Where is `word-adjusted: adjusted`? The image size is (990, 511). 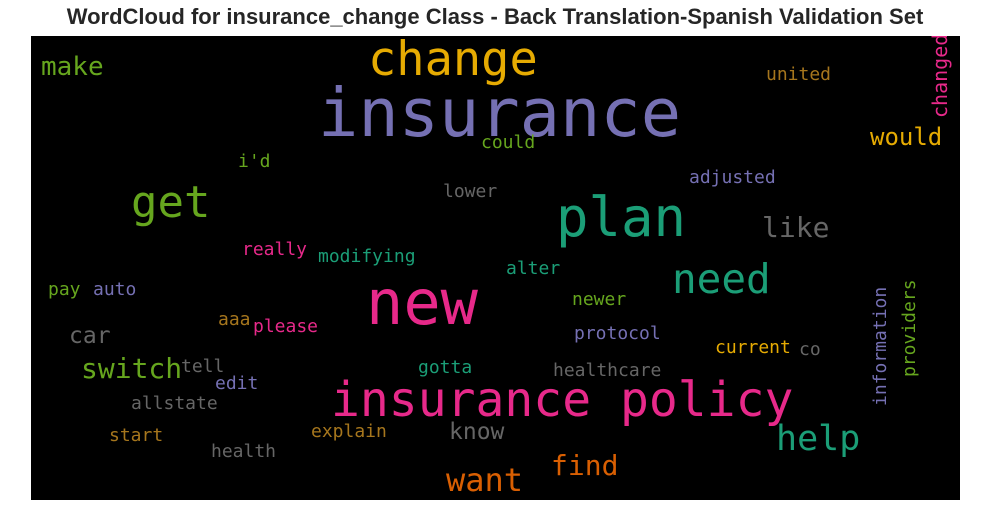
word-adjusted: adjusted is located at coordinates (732, 177).